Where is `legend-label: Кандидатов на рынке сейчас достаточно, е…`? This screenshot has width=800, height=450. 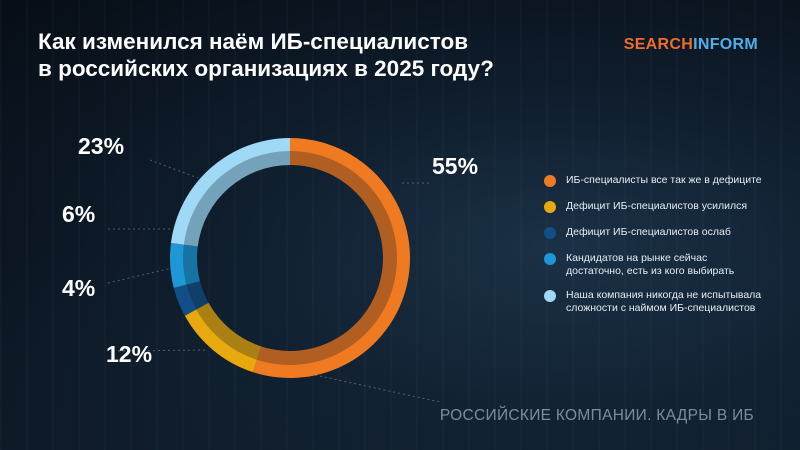 legend-label: Кандидатов на рынке сейчас достаточно, е… is located at coordinates (650, 264).